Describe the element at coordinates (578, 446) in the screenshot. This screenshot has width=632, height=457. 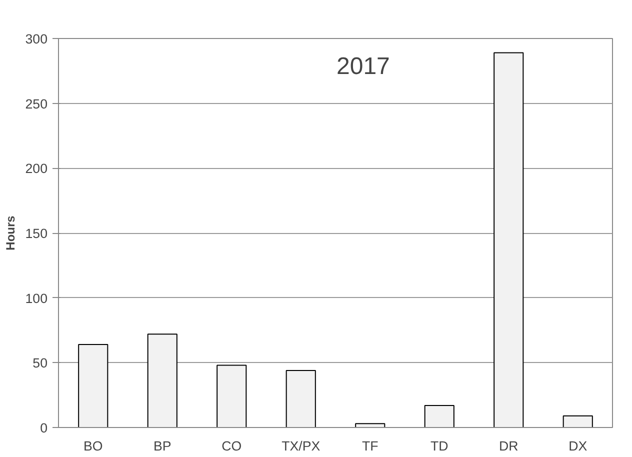
I see `x-tick-label: DX` at that location.